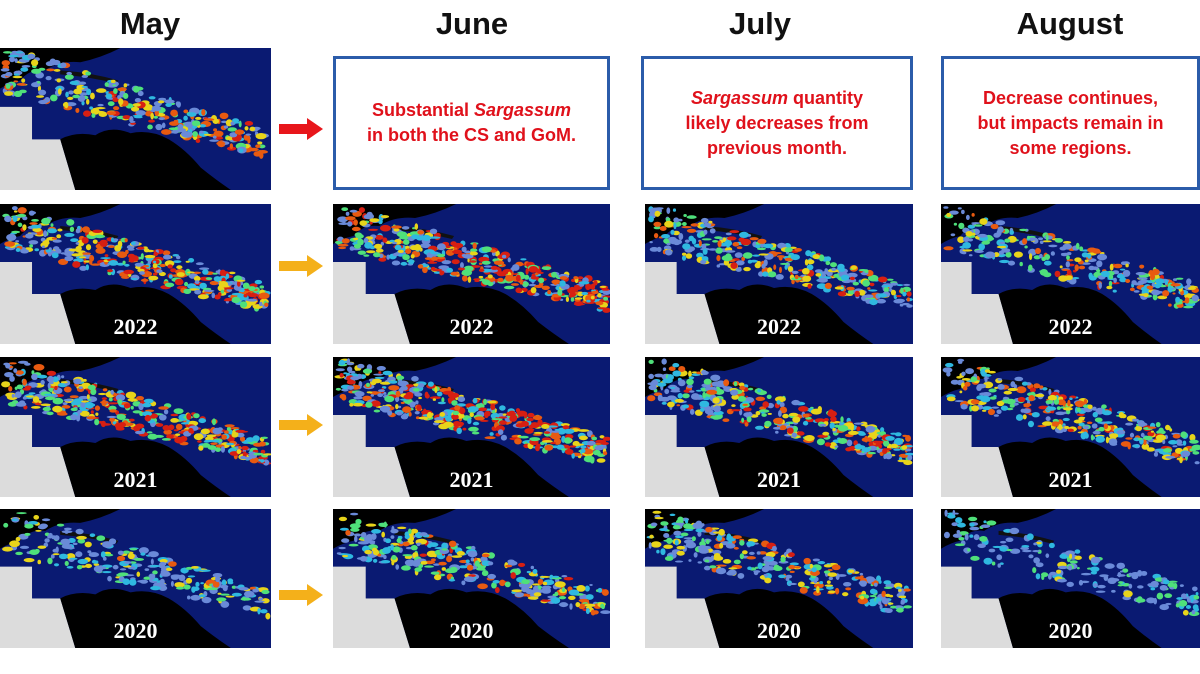  What do you see at coordinates (150, 23) in the screenshot?
I see `column-title-may: May` at bounding box center [150, 23].